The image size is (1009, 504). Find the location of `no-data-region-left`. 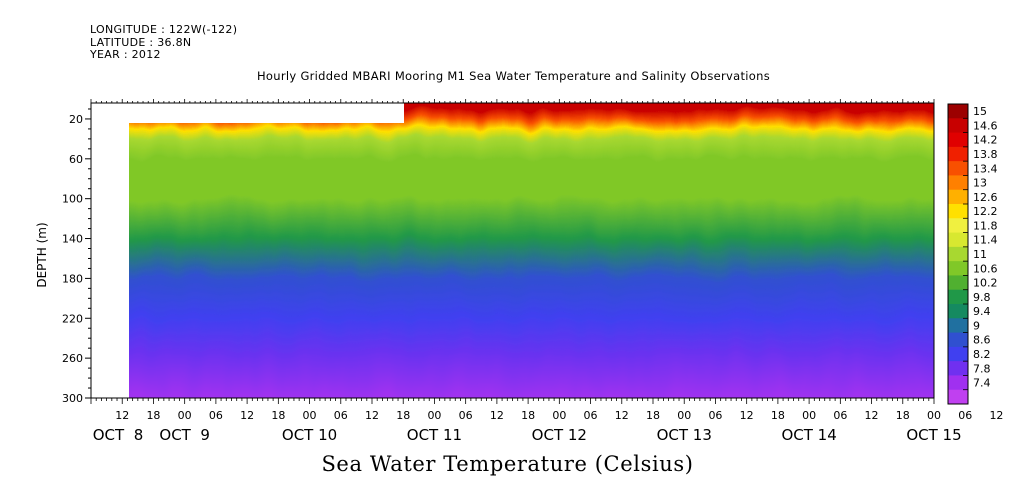

no-data-region-left is located at coordinates (110, 250).